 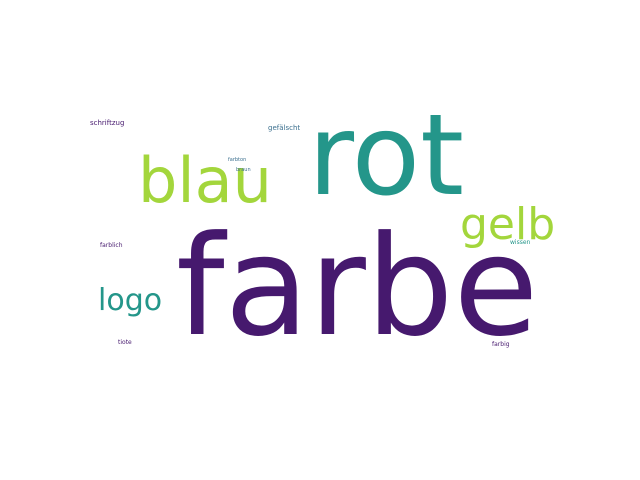 What do you see at coordinates (125, 342) in the screenshot?
I see `word-tiote: tiote` at bounding box center [125, 342].